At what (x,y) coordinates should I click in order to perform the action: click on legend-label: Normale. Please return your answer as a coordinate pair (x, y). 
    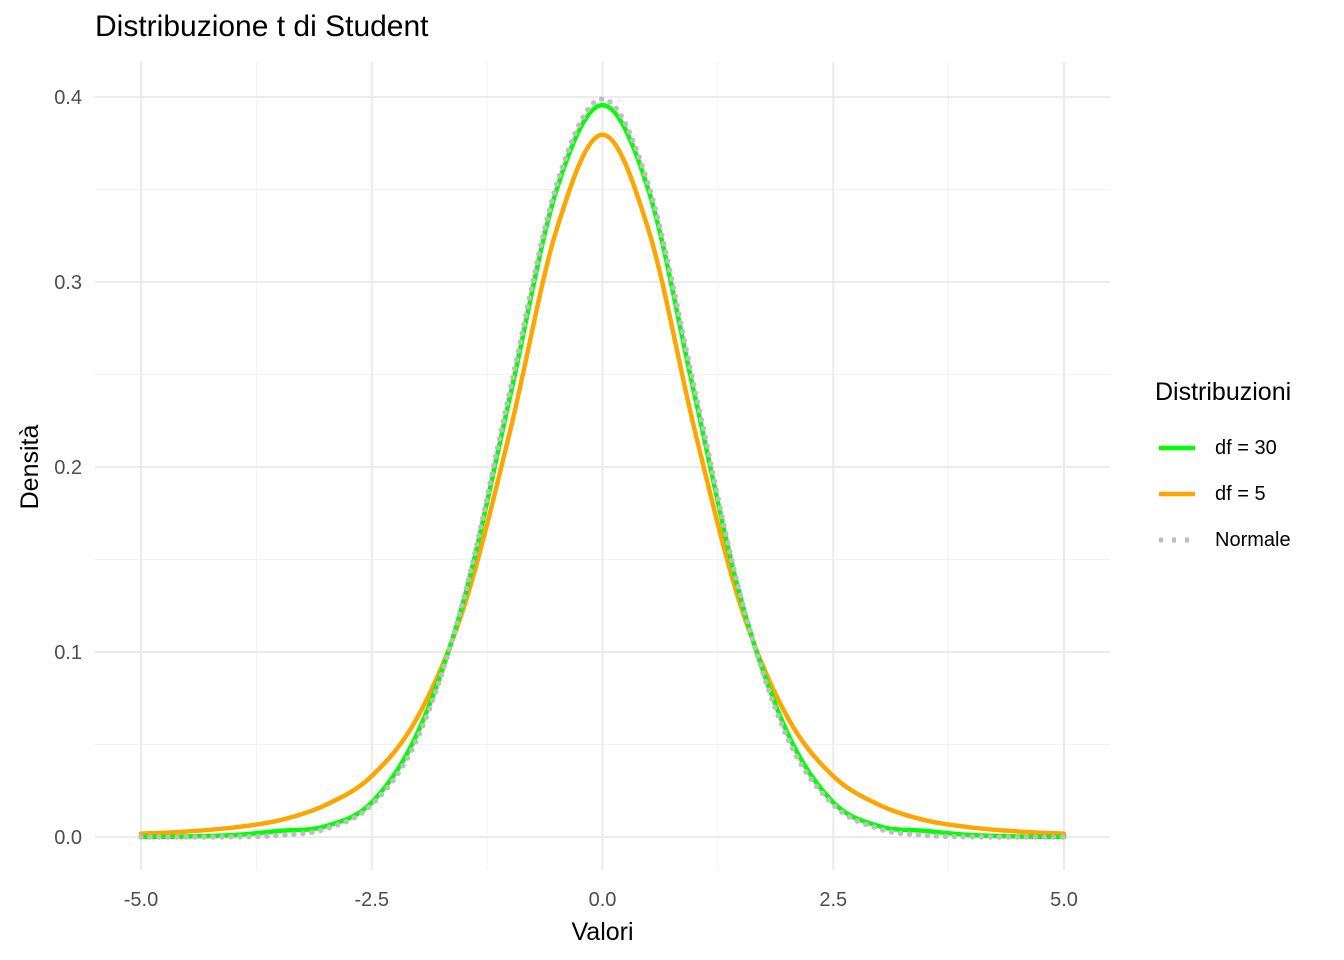
    Looking at the image, I should click on (1253, 539).